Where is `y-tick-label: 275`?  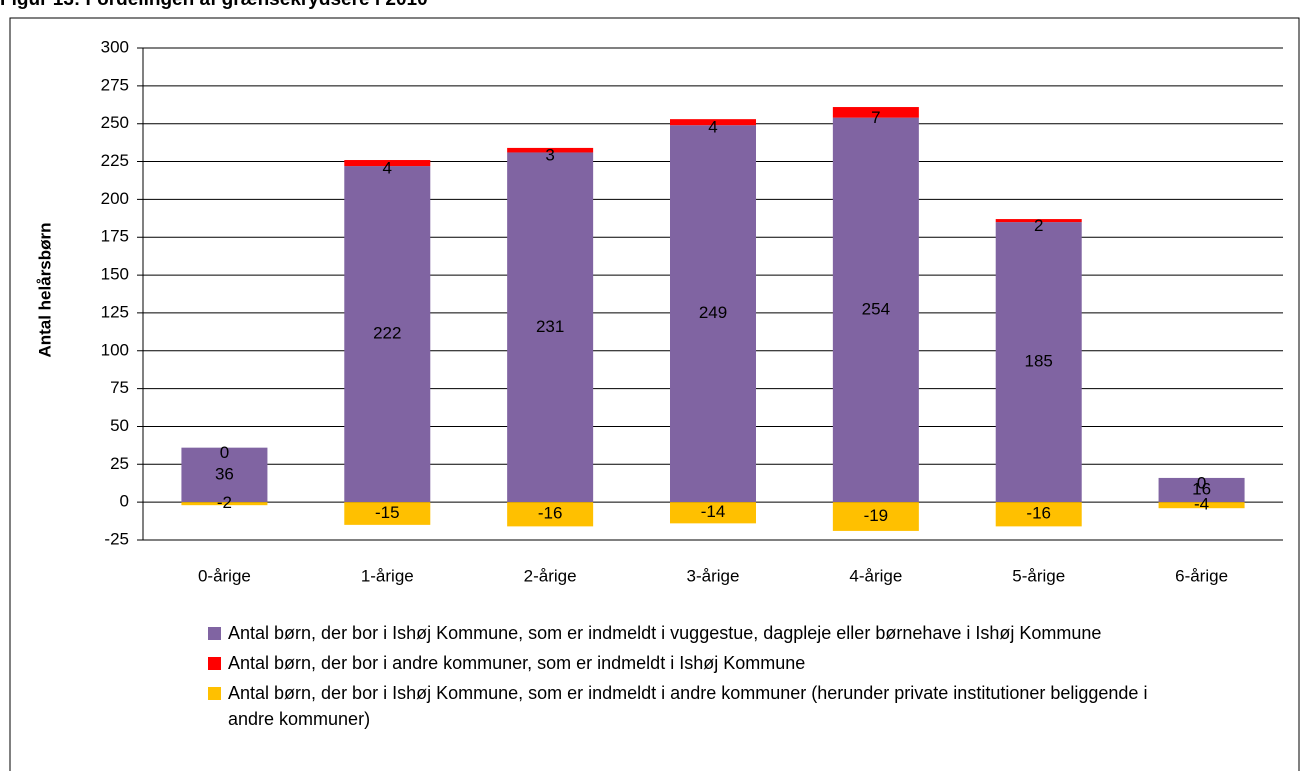
y-tick-label: 275 is located at coordinates (115, 84).